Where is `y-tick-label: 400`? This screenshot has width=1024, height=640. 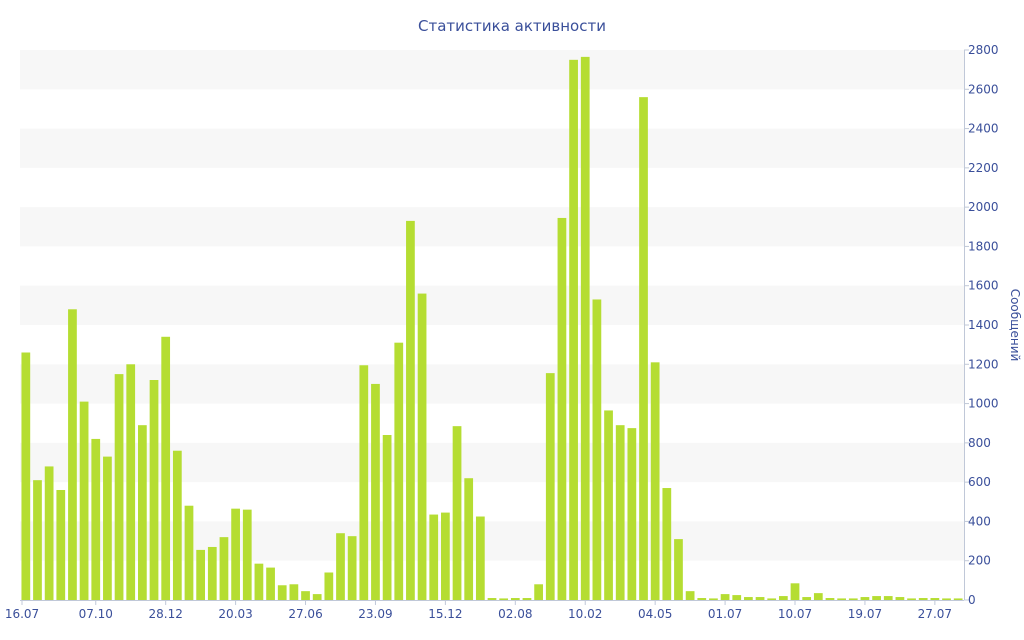 y-tick-label: 400 is located at coordinates (979, 521).